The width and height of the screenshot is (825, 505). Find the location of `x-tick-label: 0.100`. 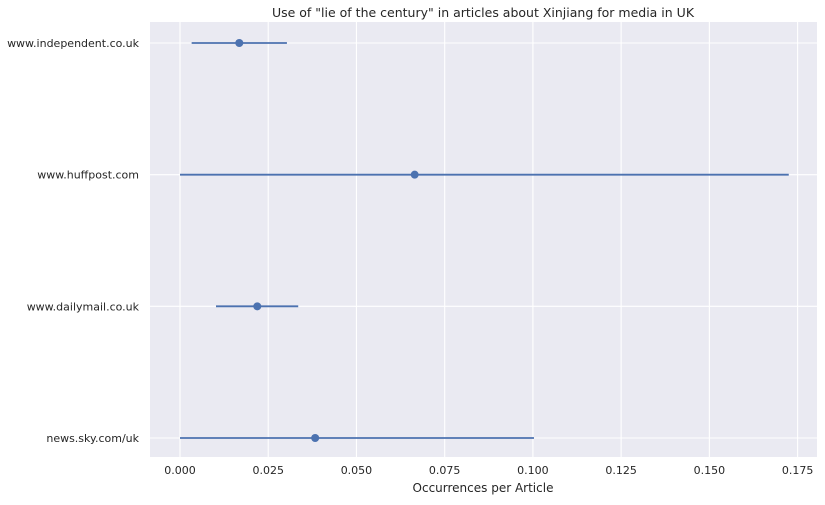

x-tick-label: 0.100 is located at coordinates (533, 470).